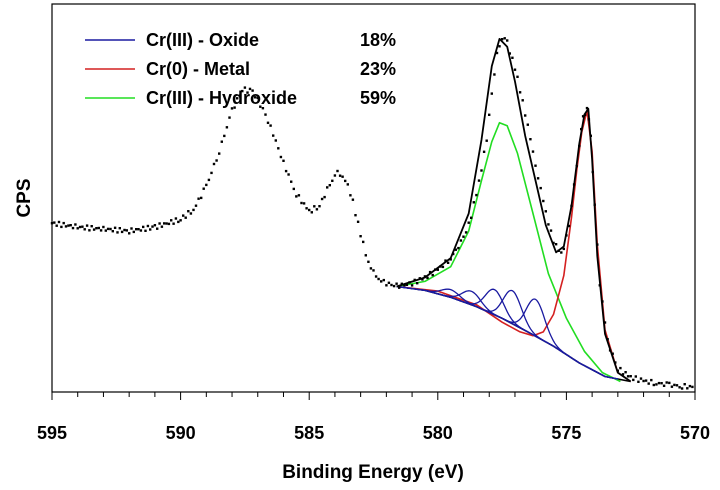  Describe the element at coordinates (181, 433) in the screenshot. I see `x-tick-label: 590` at that location.